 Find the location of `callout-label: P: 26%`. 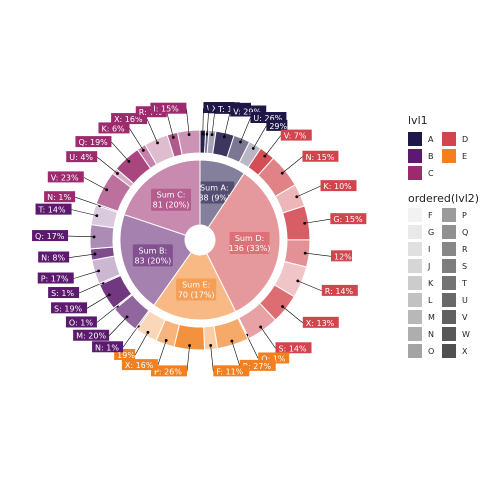

callout-label: P: 26% is located at coordinates (168, 371).